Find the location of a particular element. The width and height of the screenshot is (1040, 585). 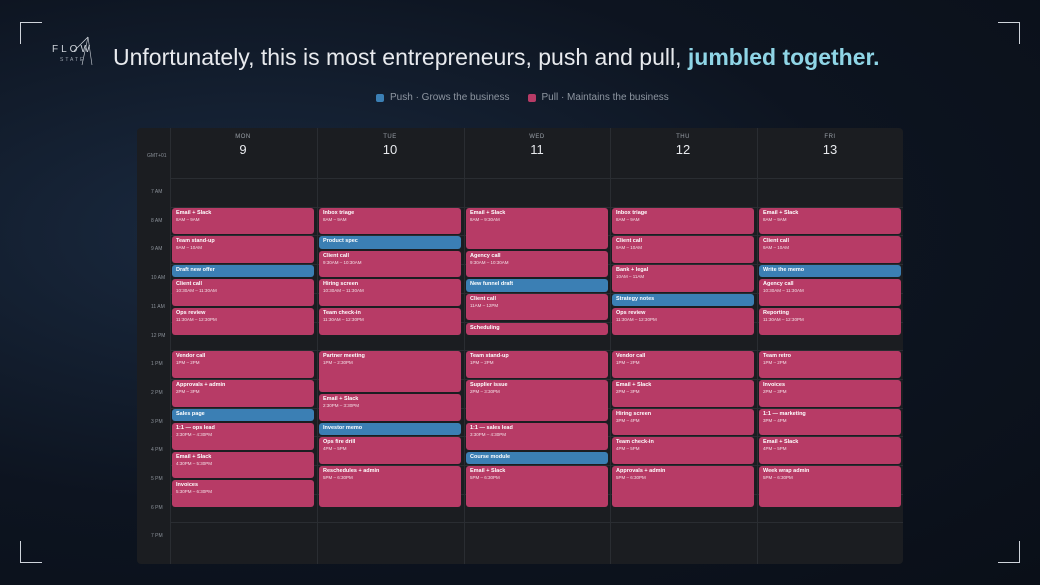

calendar-event-pull: Email + Slack 2:30PM – 3:30PM is located at coordinates (390, 407).